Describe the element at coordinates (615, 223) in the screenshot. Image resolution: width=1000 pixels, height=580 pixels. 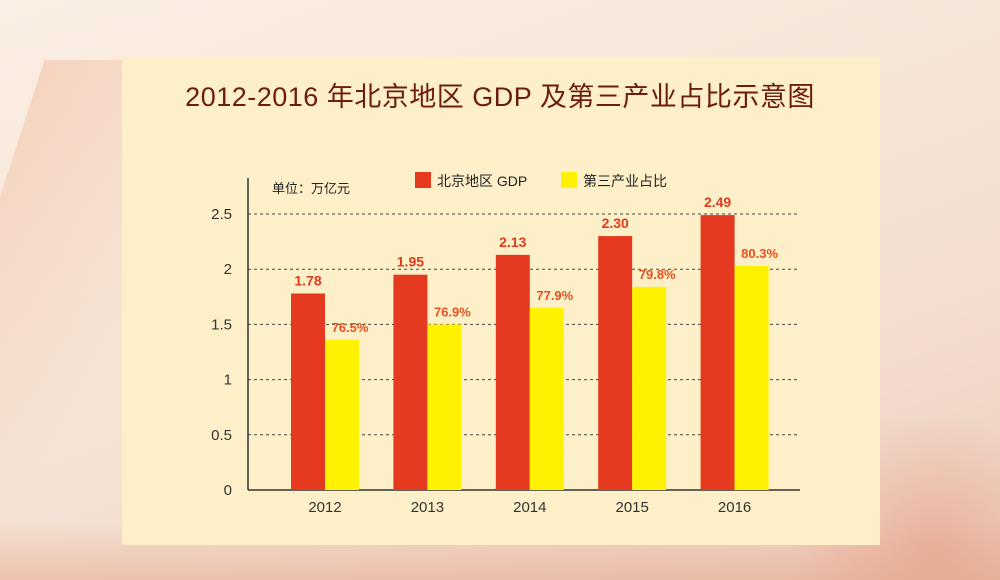
I see `bar-label-gdp: 2.30` at that location.